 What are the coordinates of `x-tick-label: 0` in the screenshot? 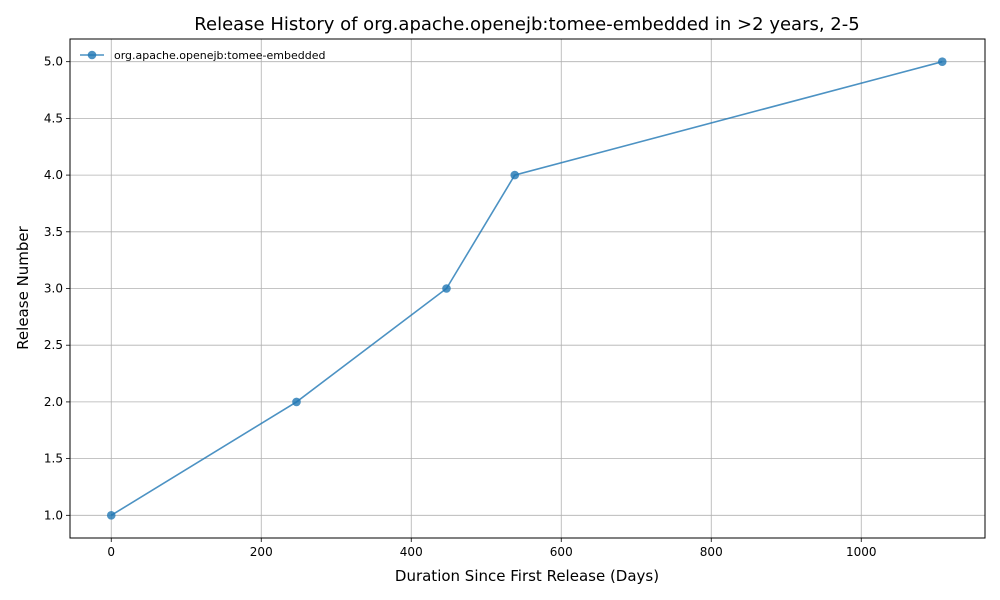 It's located at (111, 552).